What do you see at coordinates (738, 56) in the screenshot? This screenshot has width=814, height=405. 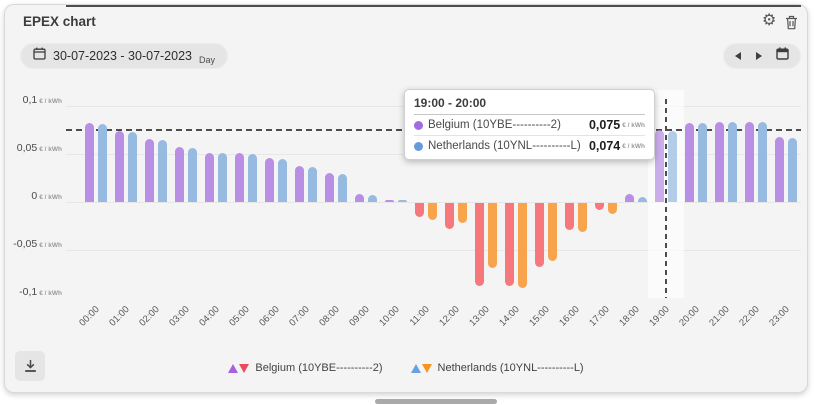 I see `previous-period-icon` at bounding box center [738, 56].